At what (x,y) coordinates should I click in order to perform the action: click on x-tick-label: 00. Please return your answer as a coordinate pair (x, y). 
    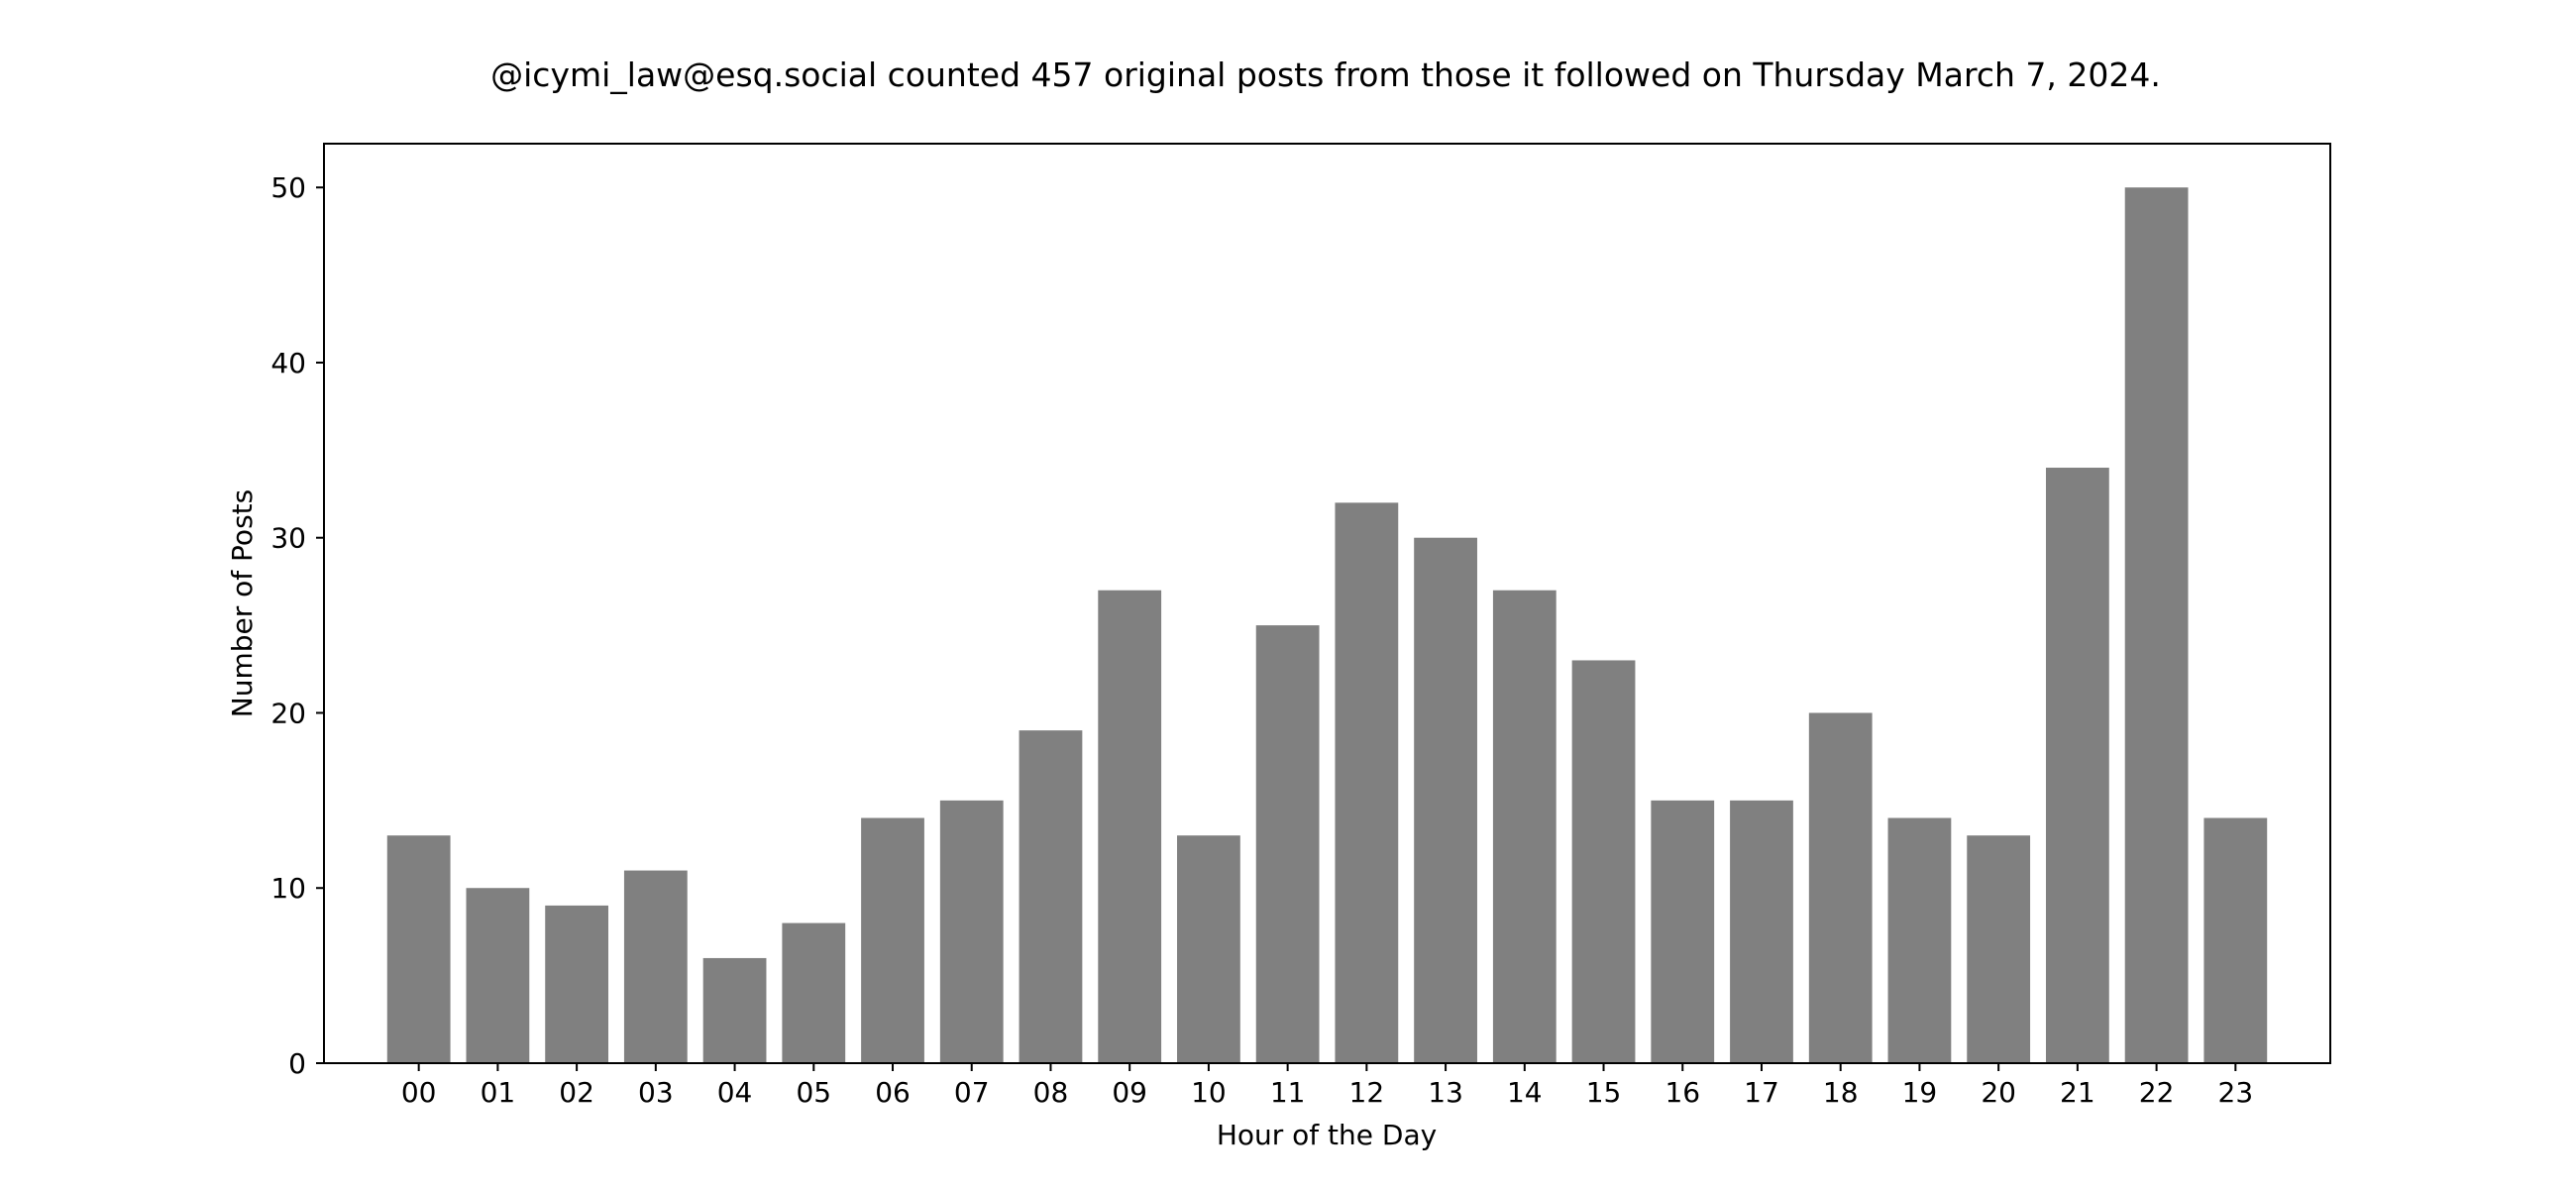
    Looking at the image, I should click on (419, 1093).